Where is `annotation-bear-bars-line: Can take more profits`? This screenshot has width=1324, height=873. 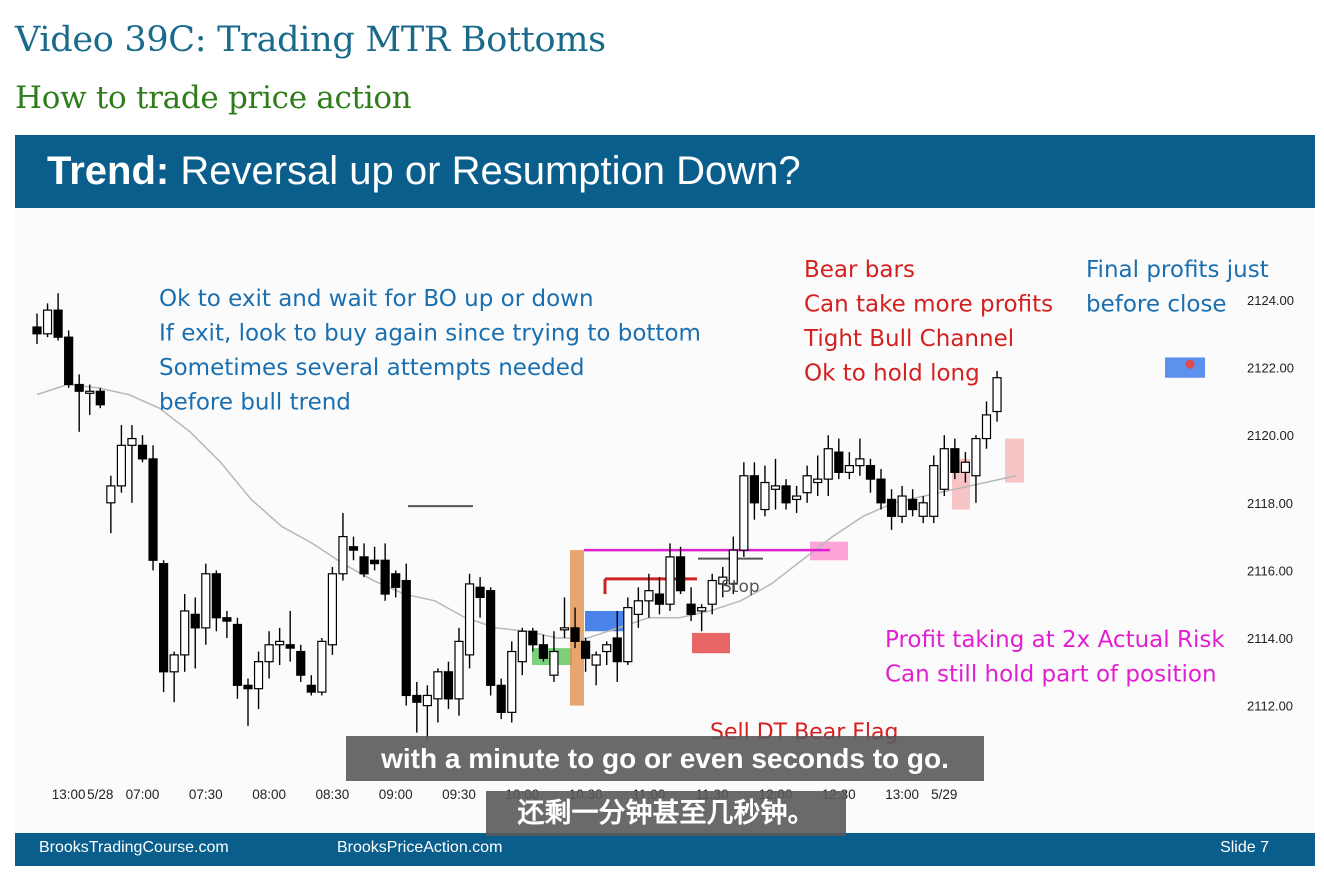 annotation-bear-bars-line: Can take more profits is located at coordinates (928, 305).